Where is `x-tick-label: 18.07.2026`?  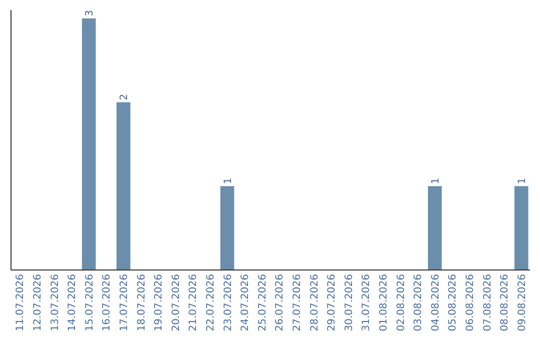 x-tick-label: 18.07.2026 is located at coordinates (142, 303).